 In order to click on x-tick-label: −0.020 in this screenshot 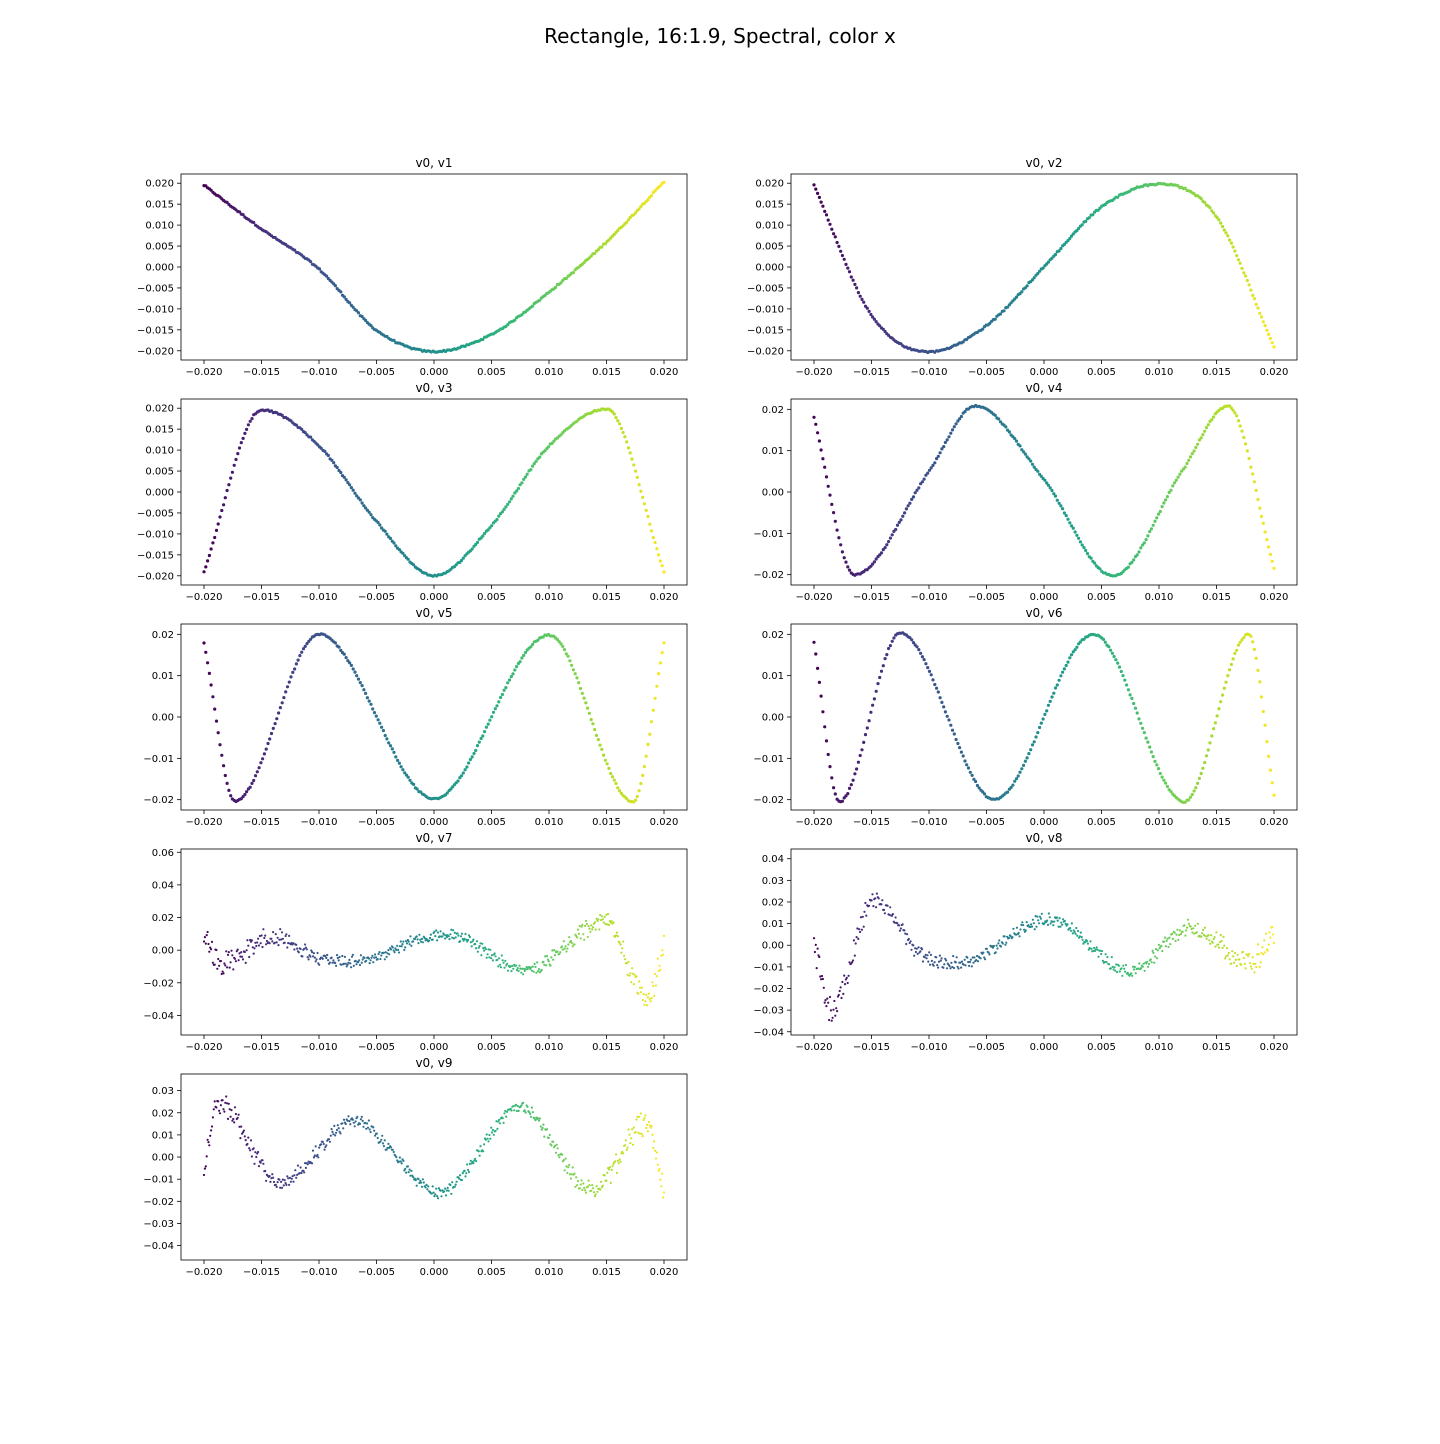, I will do `click(813, 372)`.